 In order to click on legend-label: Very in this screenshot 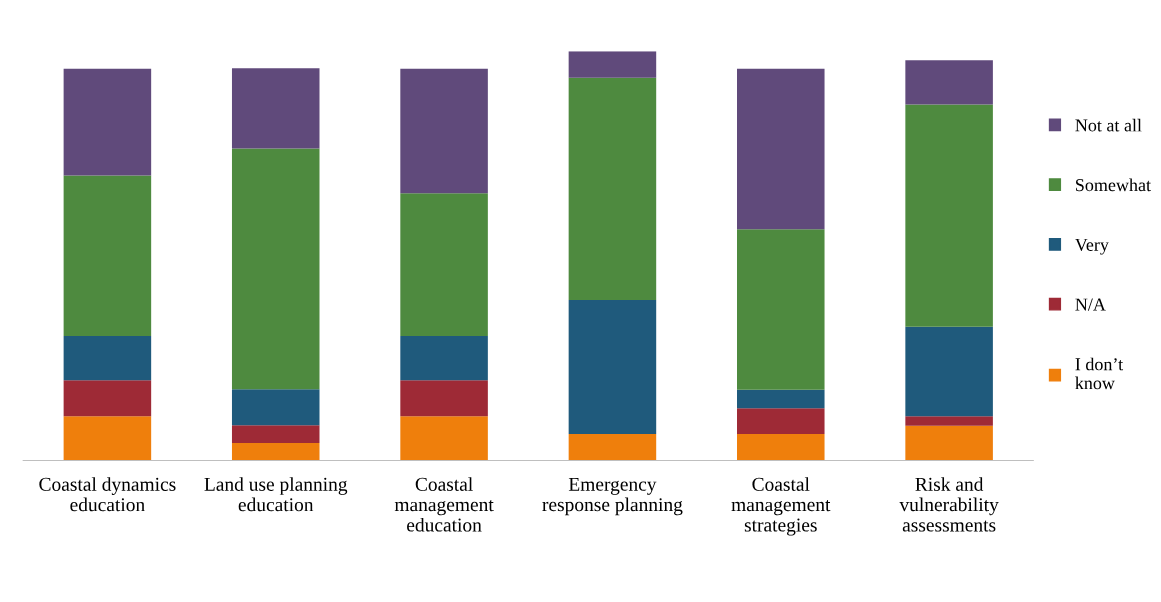, I will do `click(1092, 246)`.